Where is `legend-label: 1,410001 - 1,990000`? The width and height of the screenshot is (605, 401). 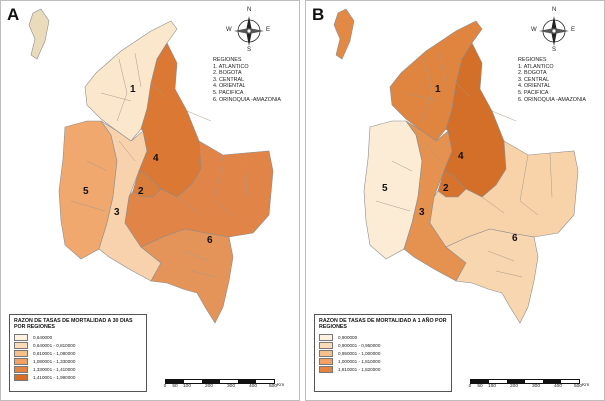
legend-label: 1,410001 - 1,990000 is located at coordinates (54, 378).